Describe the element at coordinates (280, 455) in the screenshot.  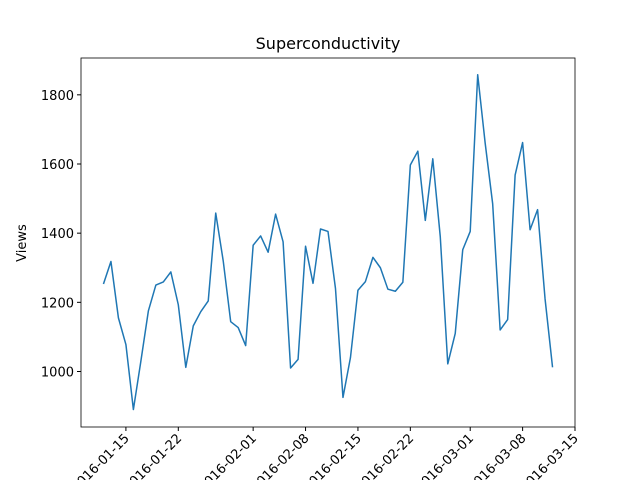
I see `x-tick-label: 2016-02-08` at that location.